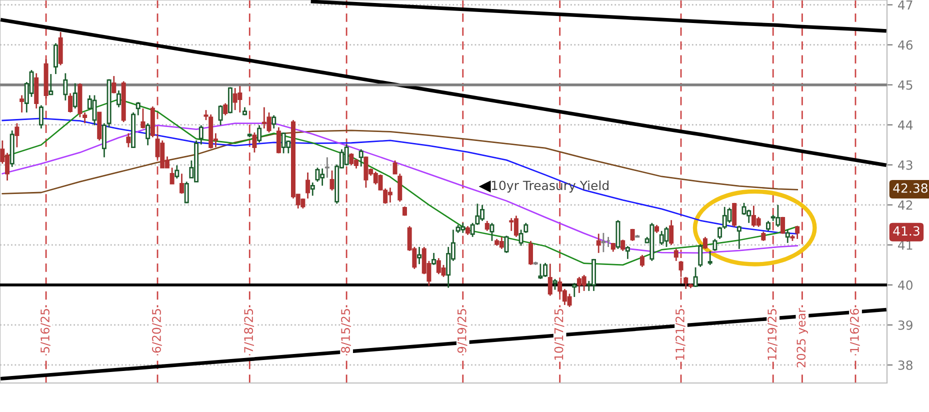 This screenshot has height=412, width=929. I want to click on y-tick-label: 39, so click(905, 325).